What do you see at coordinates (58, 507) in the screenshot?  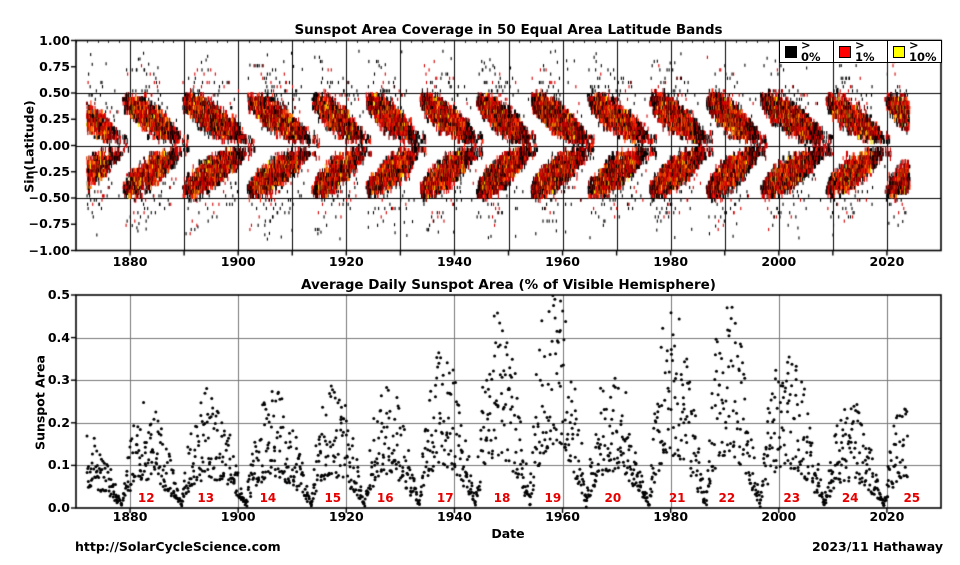 I see `bottom-y-tick-label: 0.0` at bounding box center [58, 507].